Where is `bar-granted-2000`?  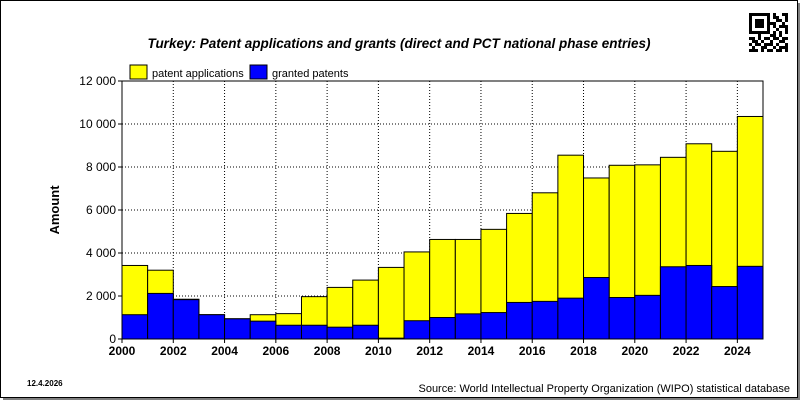
bar-granted-2000 is located at coordinates (135, 327).